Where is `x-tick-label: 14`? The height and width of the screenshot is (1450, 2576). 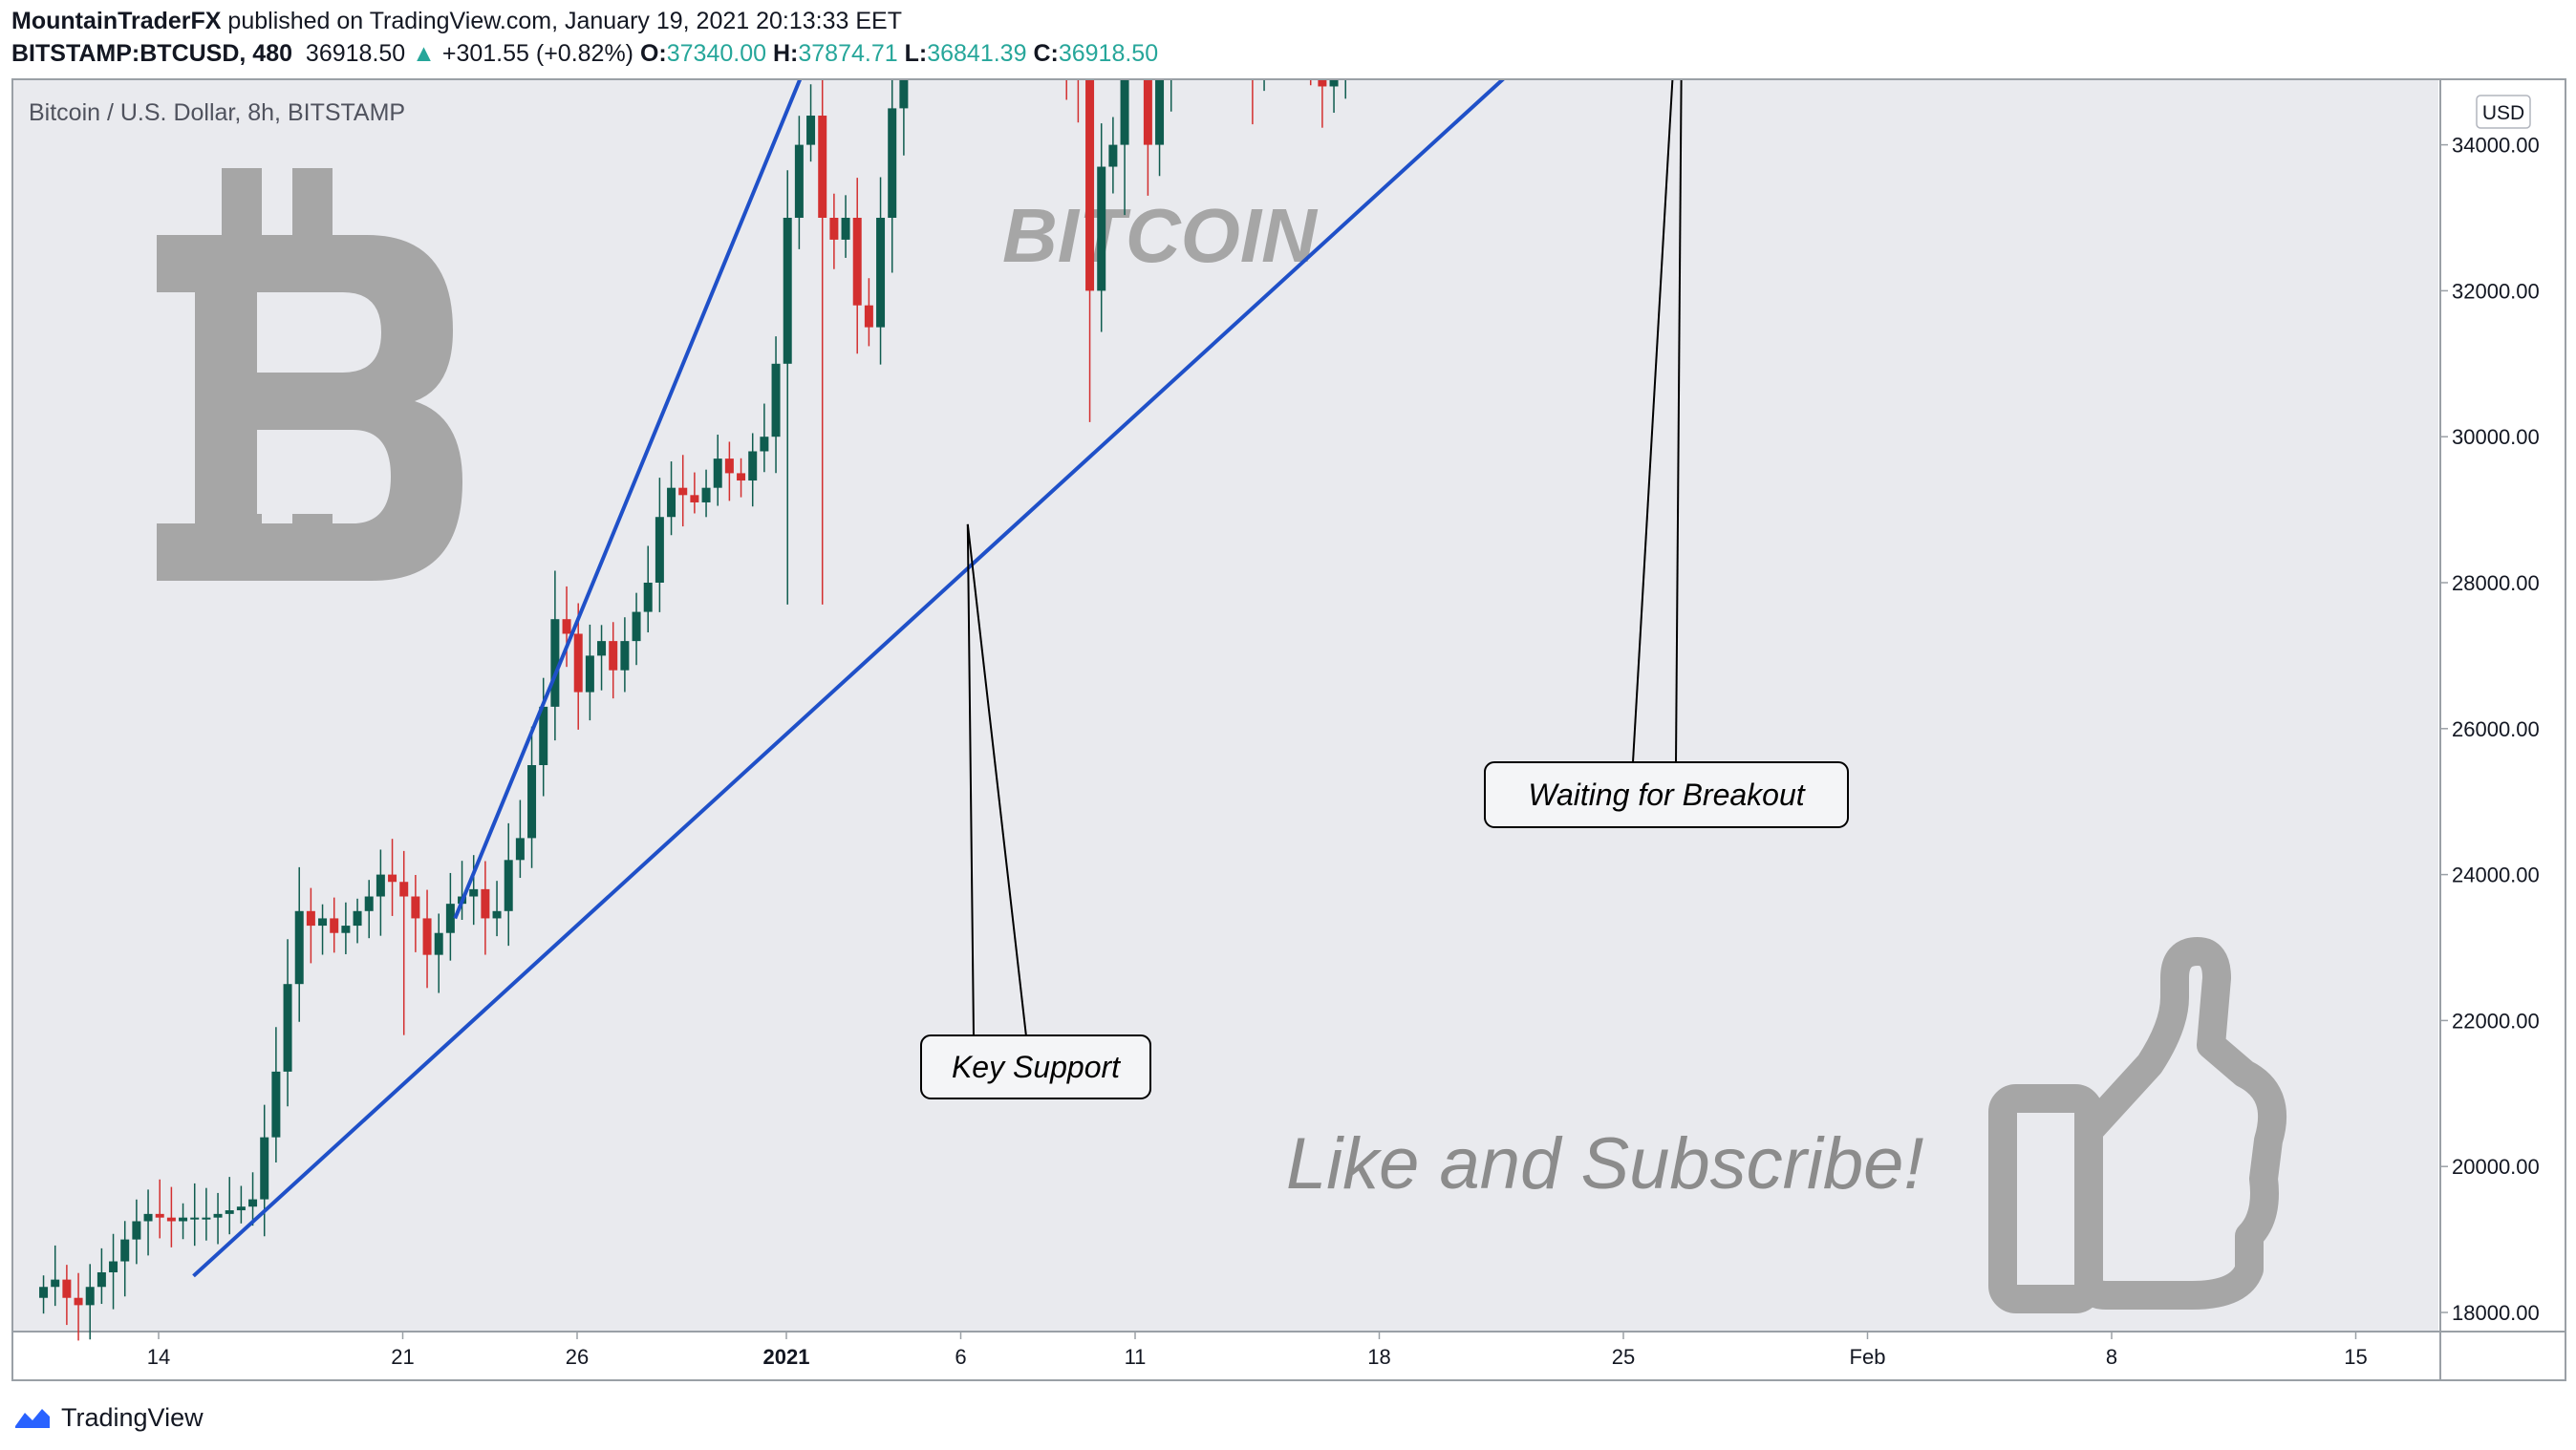 x-tick-label: 14 is located at coordinates (158, 1357).